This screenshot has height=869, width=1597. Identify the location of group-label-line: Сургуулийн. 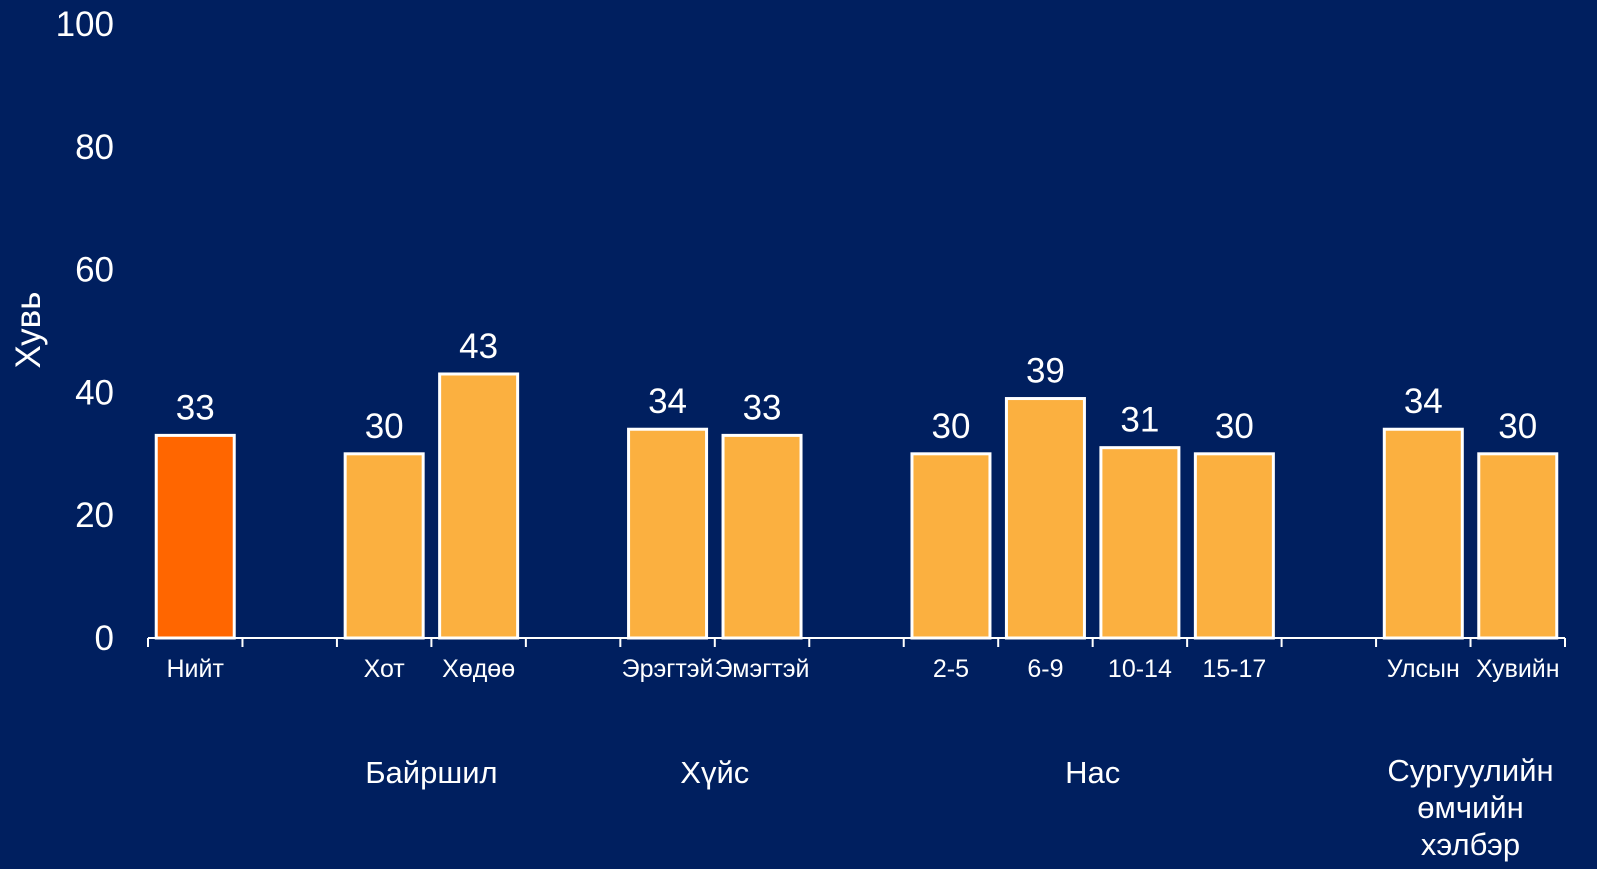
(1470, 770).